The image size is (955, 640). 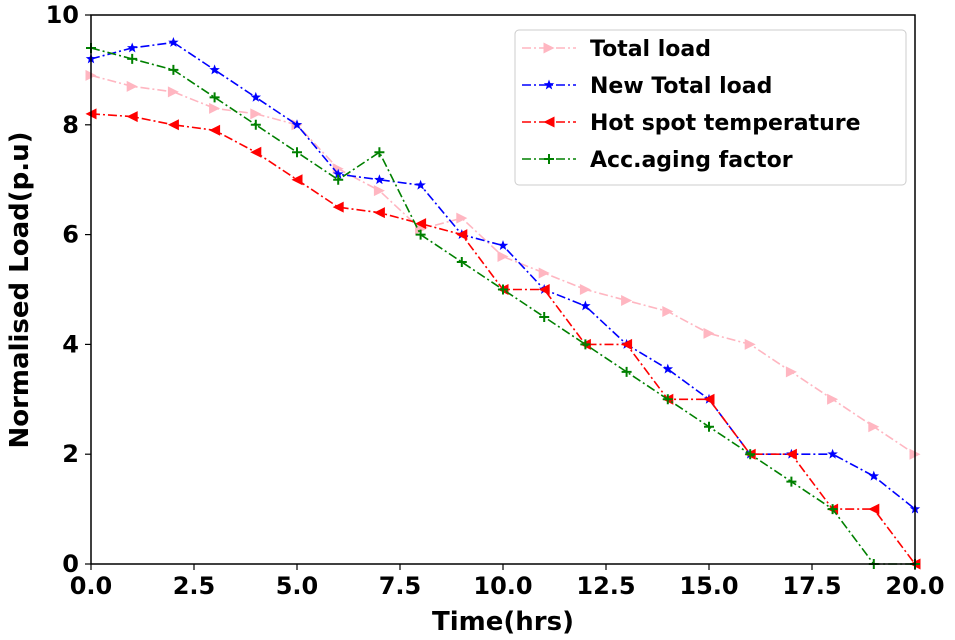 I want to click on legend-item-total-load: Total load, so click(x=616, y=49).